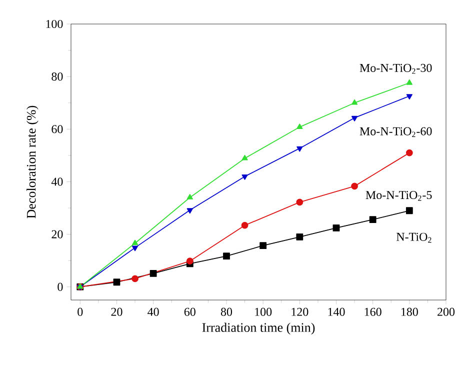 This screenshot has height=368, width=474. Describe the element at coordinates (258, 328) in the screenshot. I see `x-axis-title: Irradiation time (min)` at that location.